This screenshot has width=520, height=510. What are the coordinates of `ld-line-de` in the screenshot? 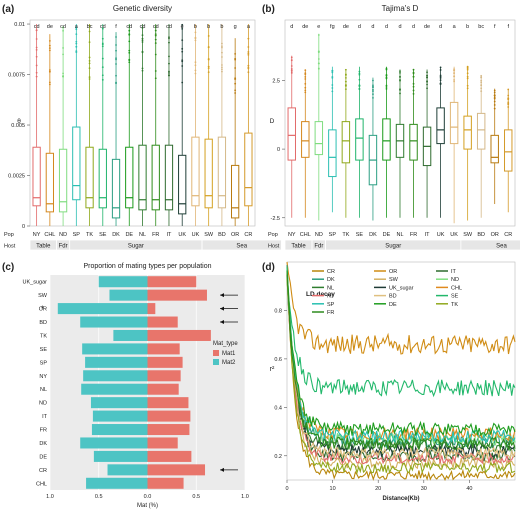 It's located at (401, 353).